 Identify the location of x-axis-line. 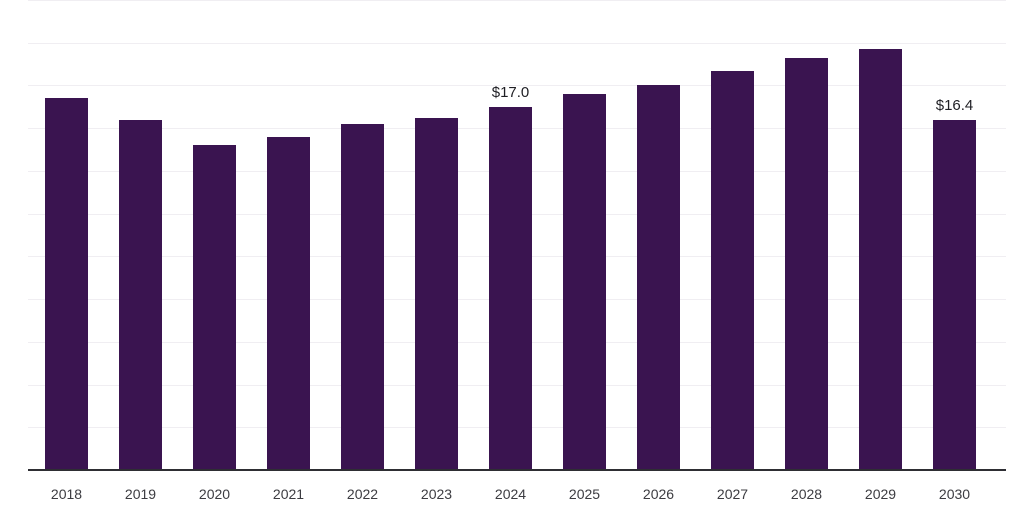
(517, 470).